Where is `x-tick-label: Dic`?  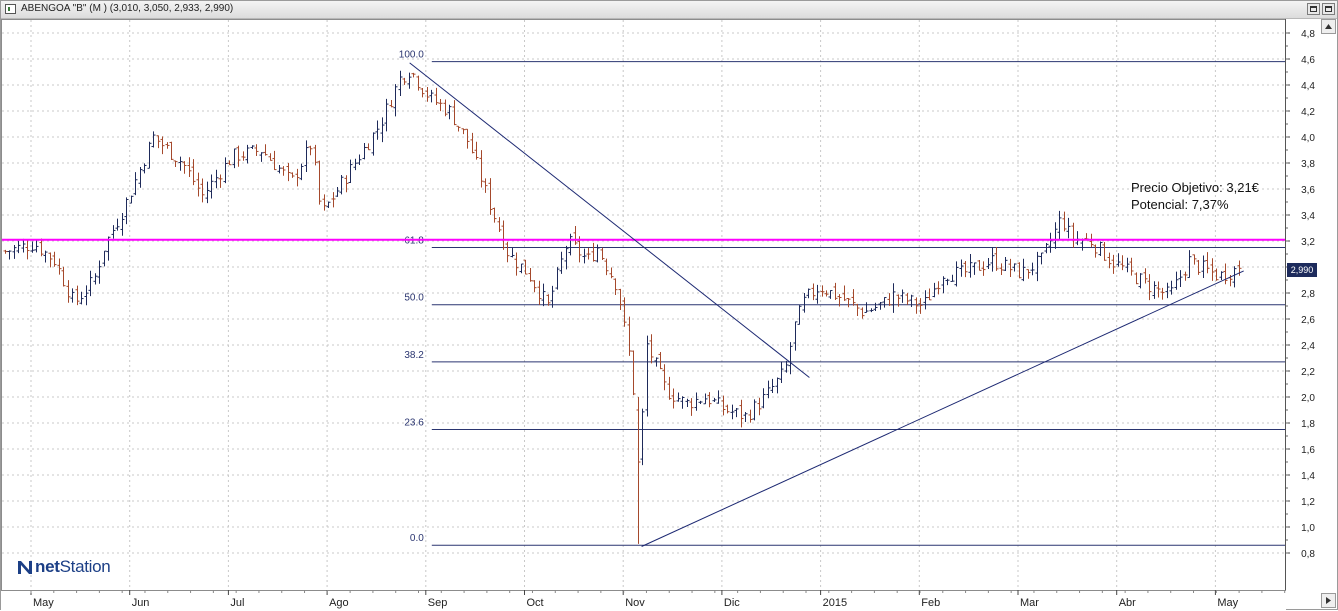
x-tick-label: Dic is located at coordinates (732, 603).